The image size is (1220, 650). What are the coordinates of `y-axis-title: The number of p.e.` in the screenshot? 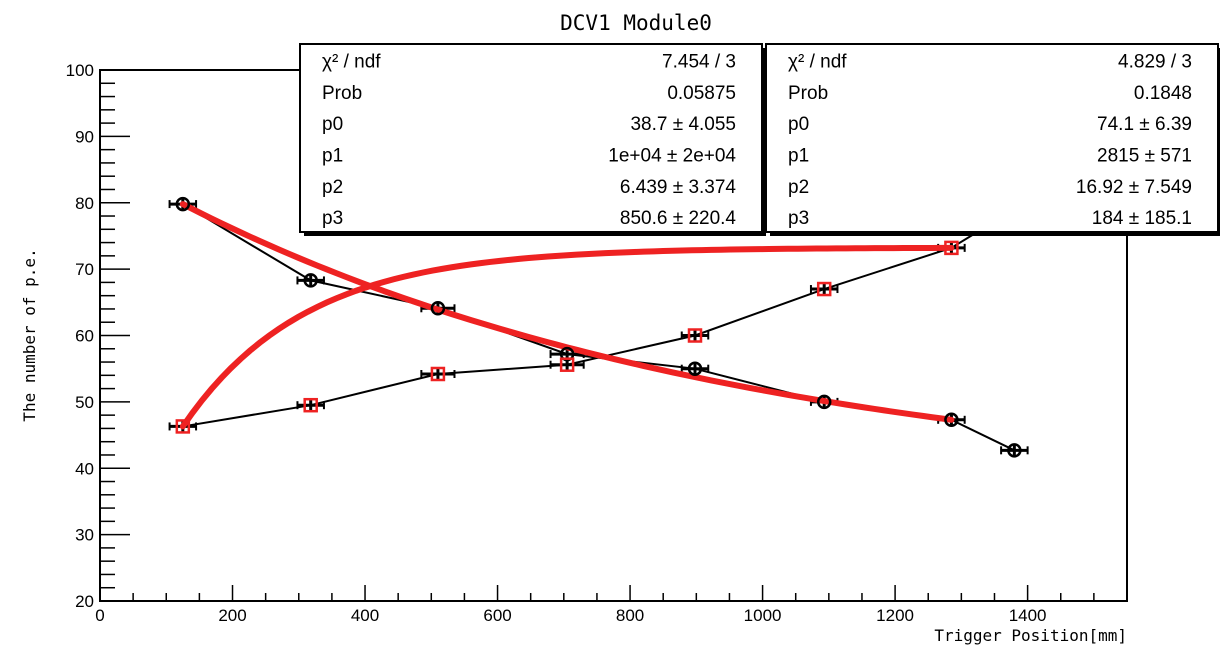 It's located at (29, 334).